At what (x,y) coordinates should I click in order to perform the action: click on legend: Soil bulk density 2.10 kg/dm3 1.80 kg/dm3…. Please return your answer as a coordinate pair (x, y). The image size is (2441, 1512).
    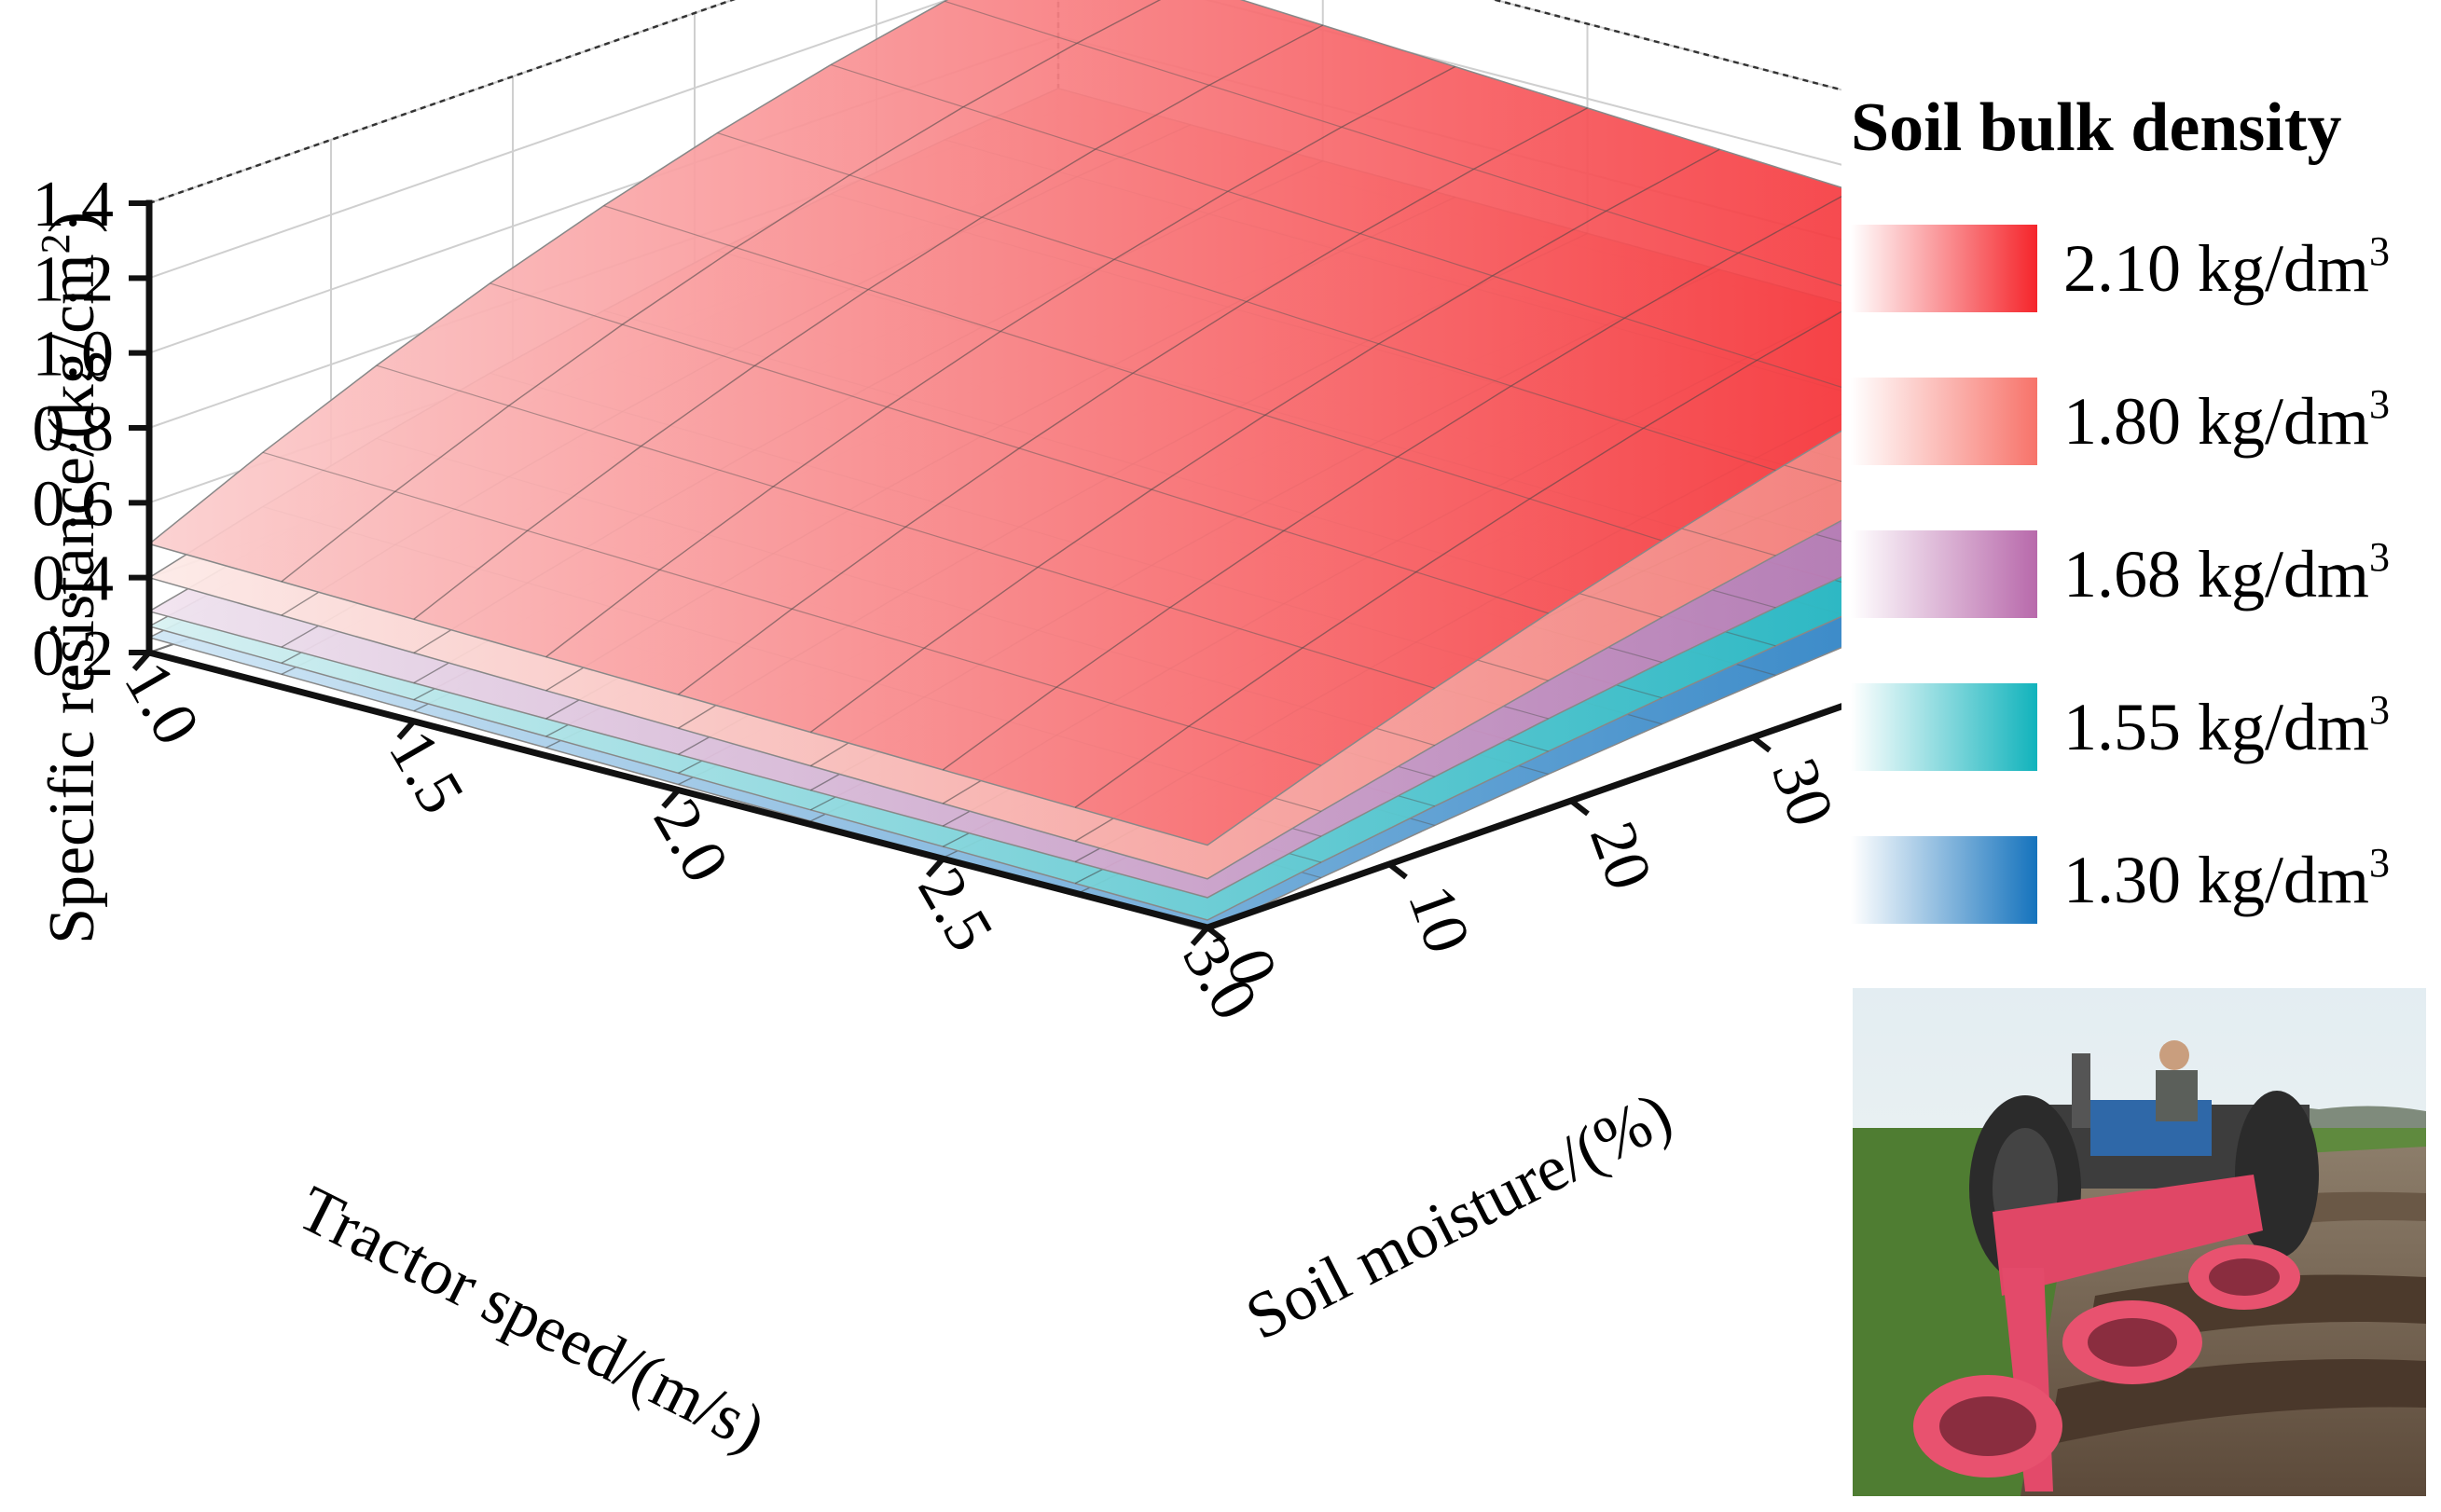
    Looking at the image, I should click on (2140, 539).